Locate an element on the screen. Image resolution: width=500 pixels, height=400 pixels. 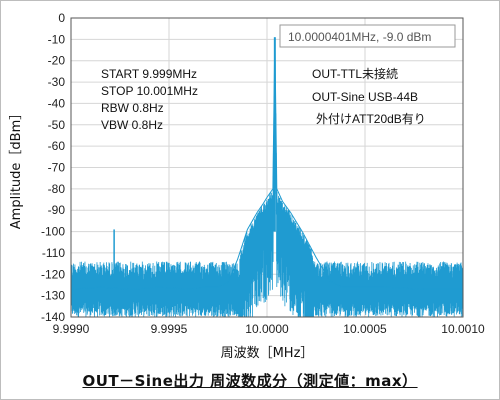
y-tick-label: -140 is located at coordinates (53, 317).